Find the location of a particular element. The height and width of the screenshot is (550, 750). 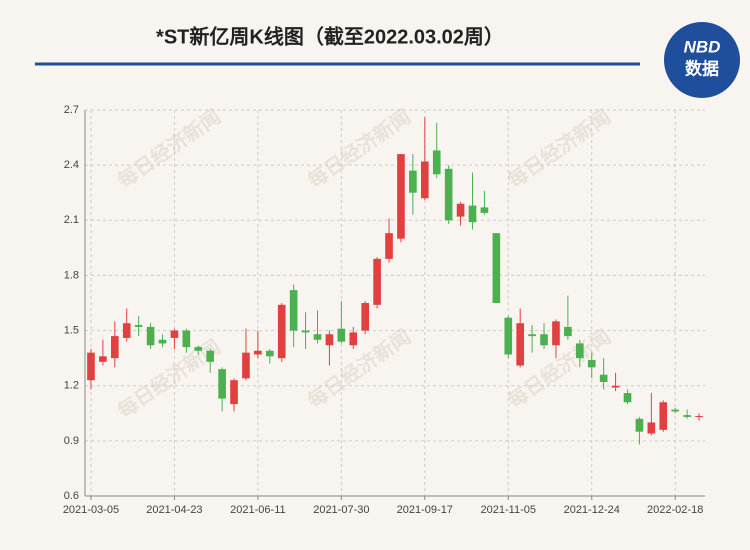

x-tick-label: 2021-07-30 is located at coordinates (341, 510).